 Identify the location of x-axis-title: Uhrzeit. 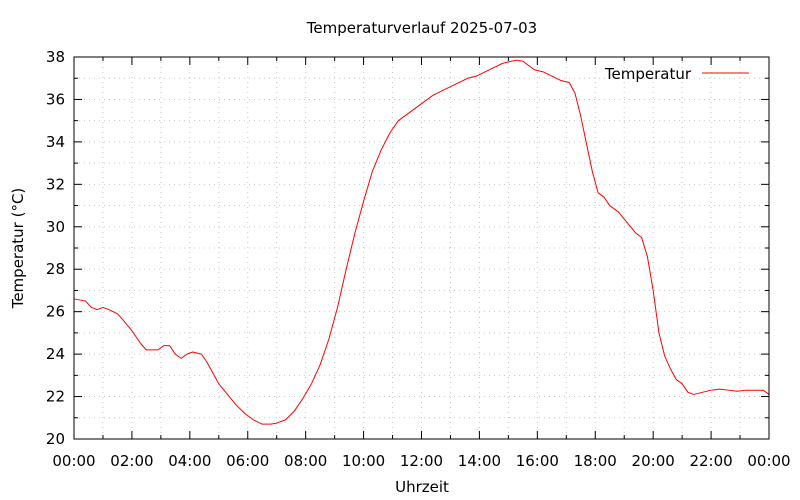
(422, 487).